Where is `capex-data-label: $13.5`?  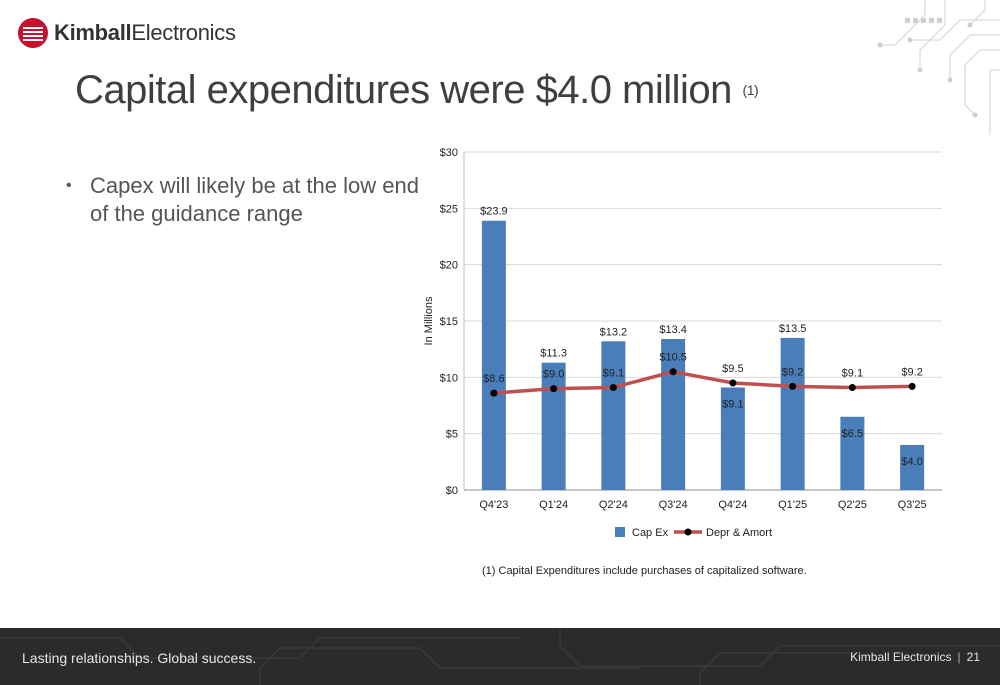 capex-data-label: $13.5 is located at coordinates (793, 329).